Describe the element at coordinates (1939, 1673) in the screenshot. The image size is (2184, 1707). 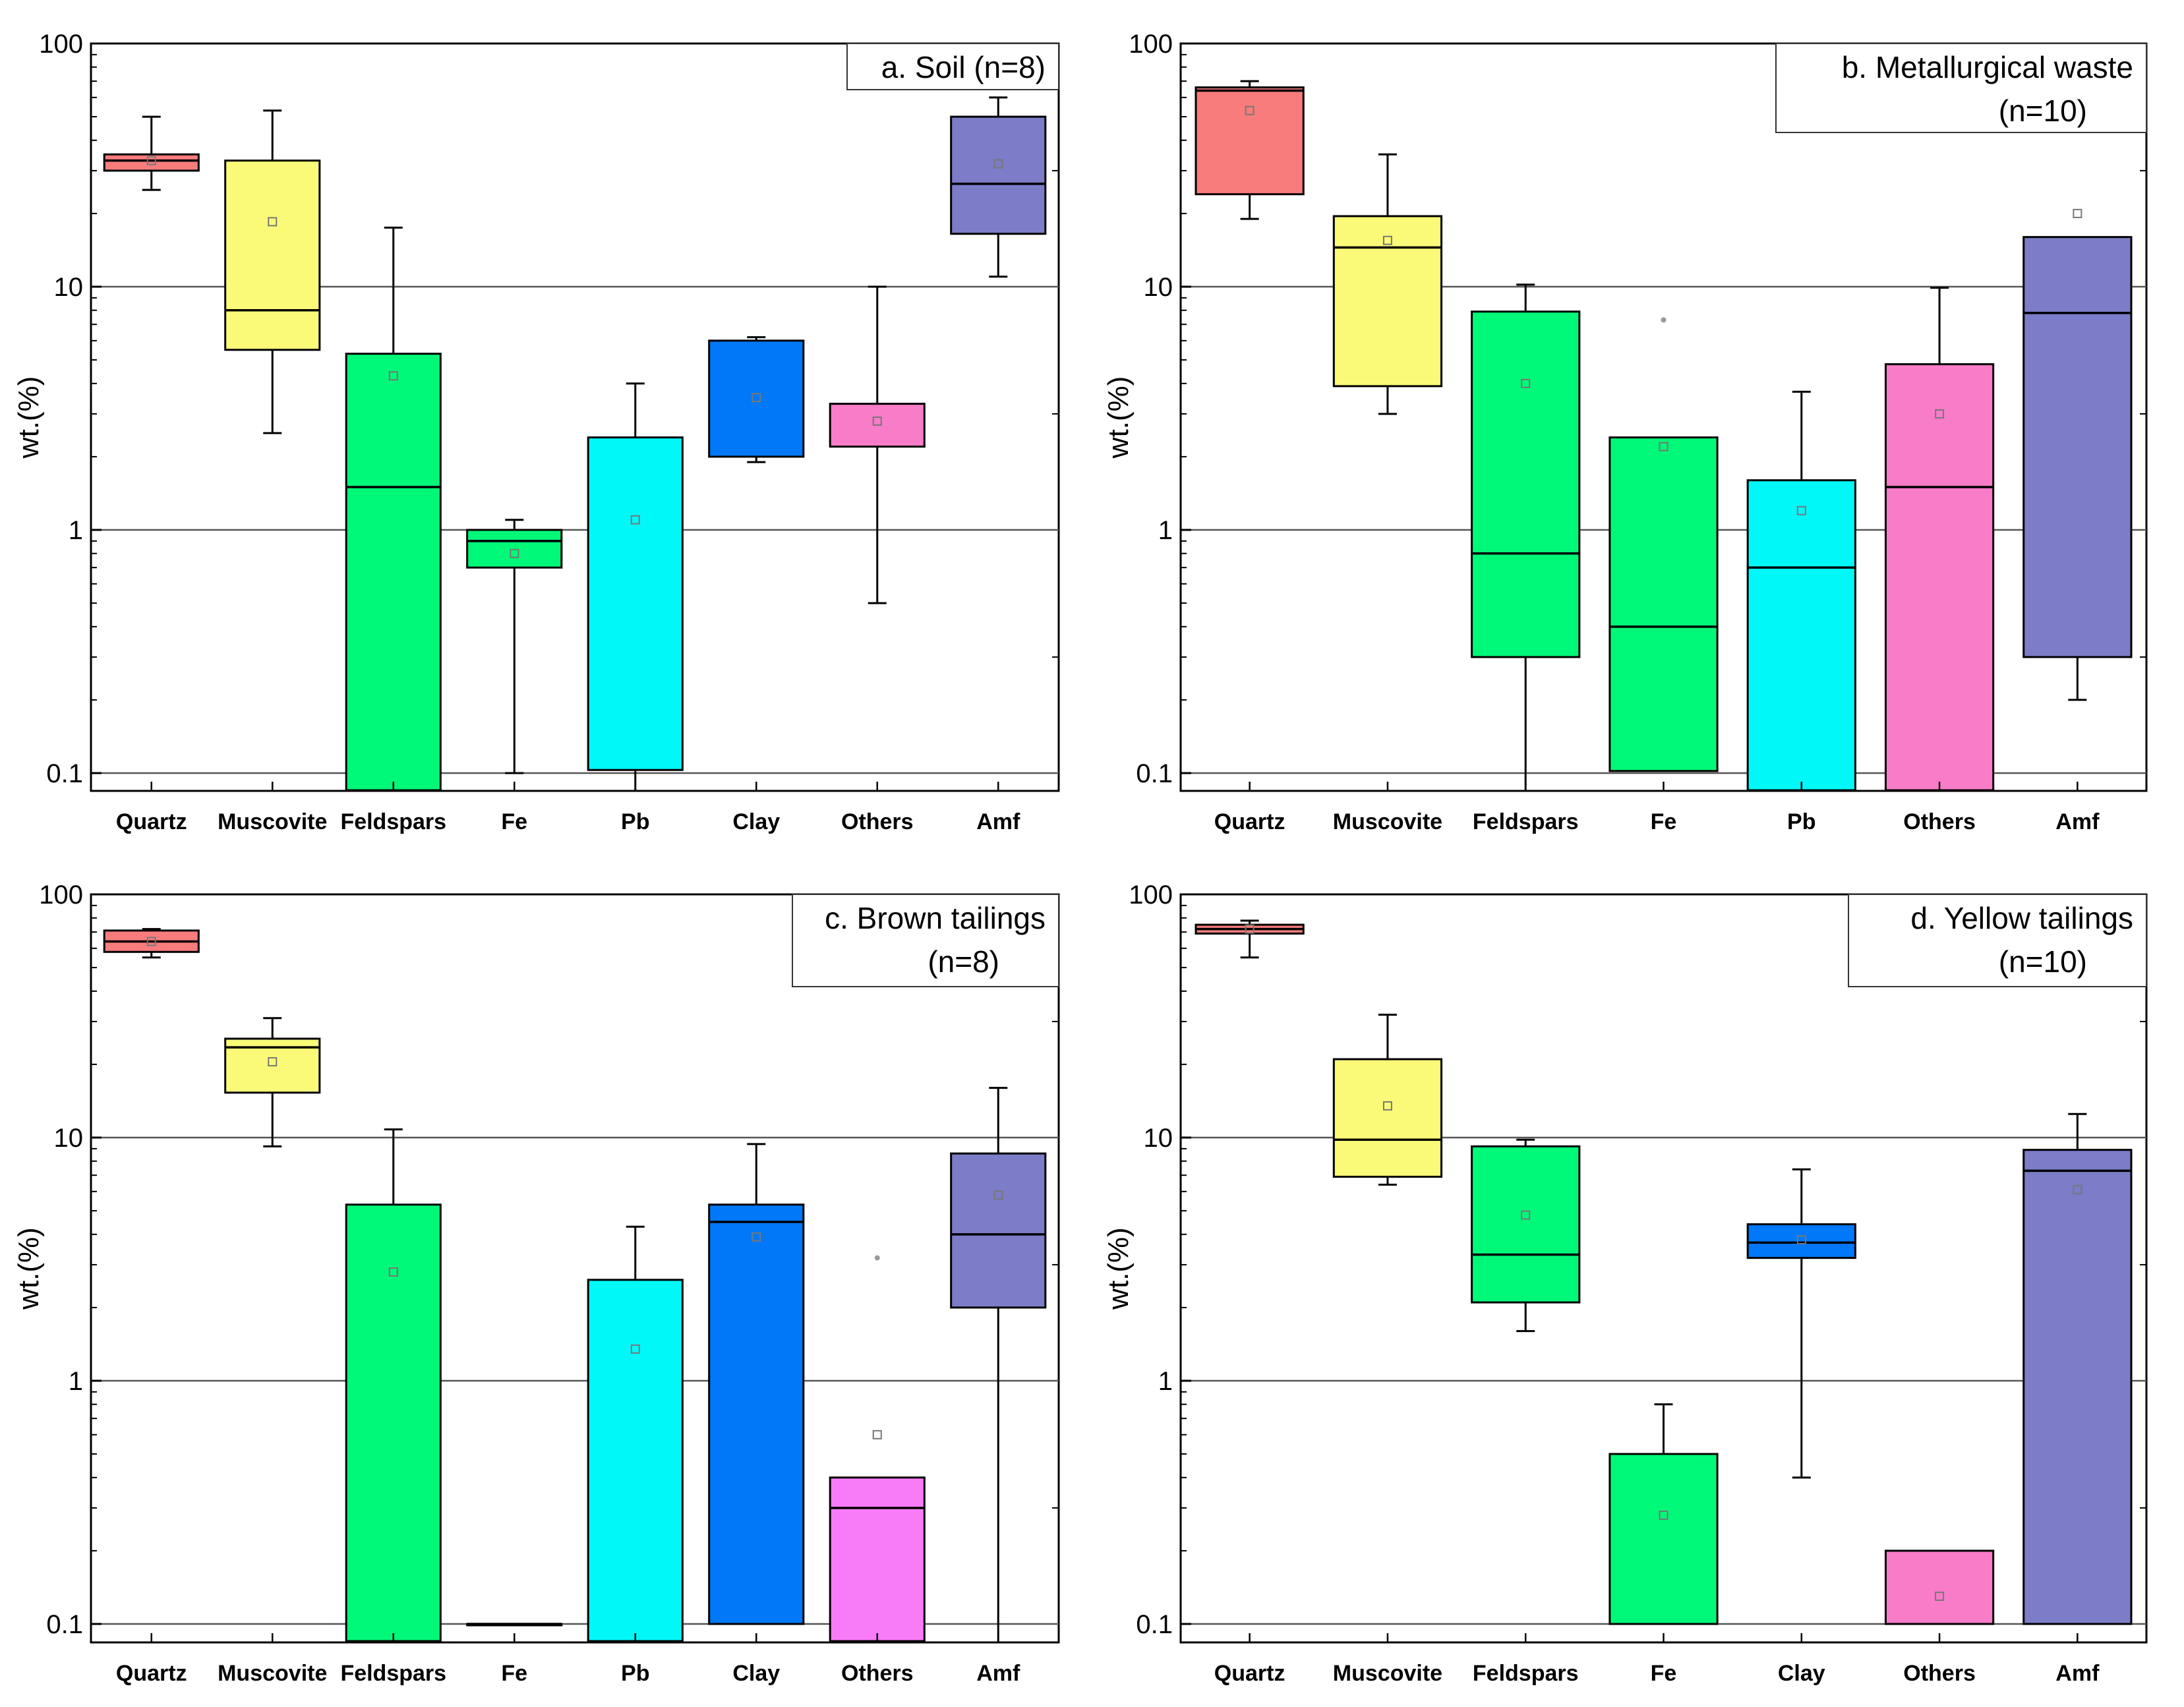
I see `x-category-label: Others` at that location.